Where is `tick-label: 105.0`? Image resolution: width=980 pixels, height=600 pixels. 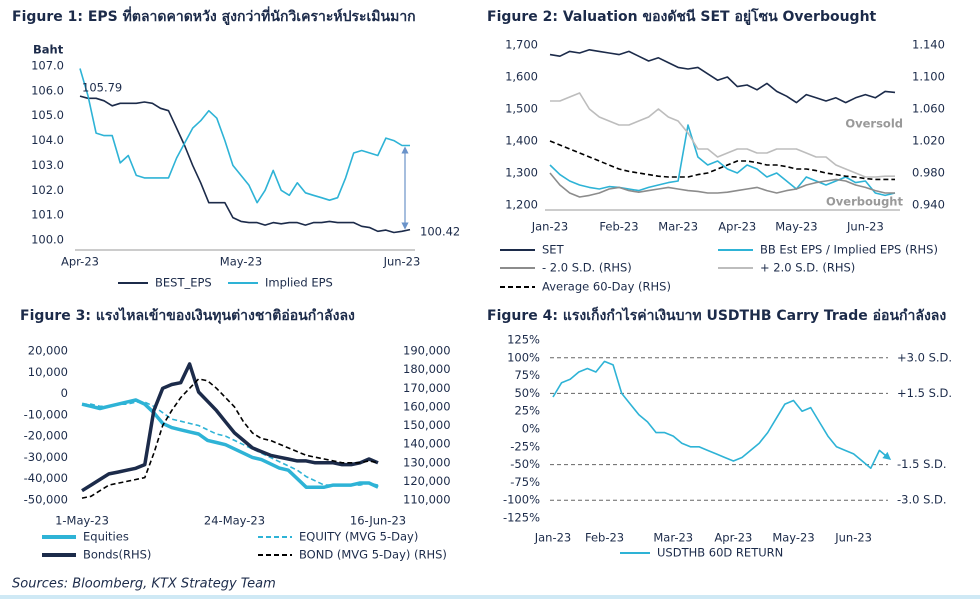 tick-label: 105.0 is located at coordinates (47, 115).